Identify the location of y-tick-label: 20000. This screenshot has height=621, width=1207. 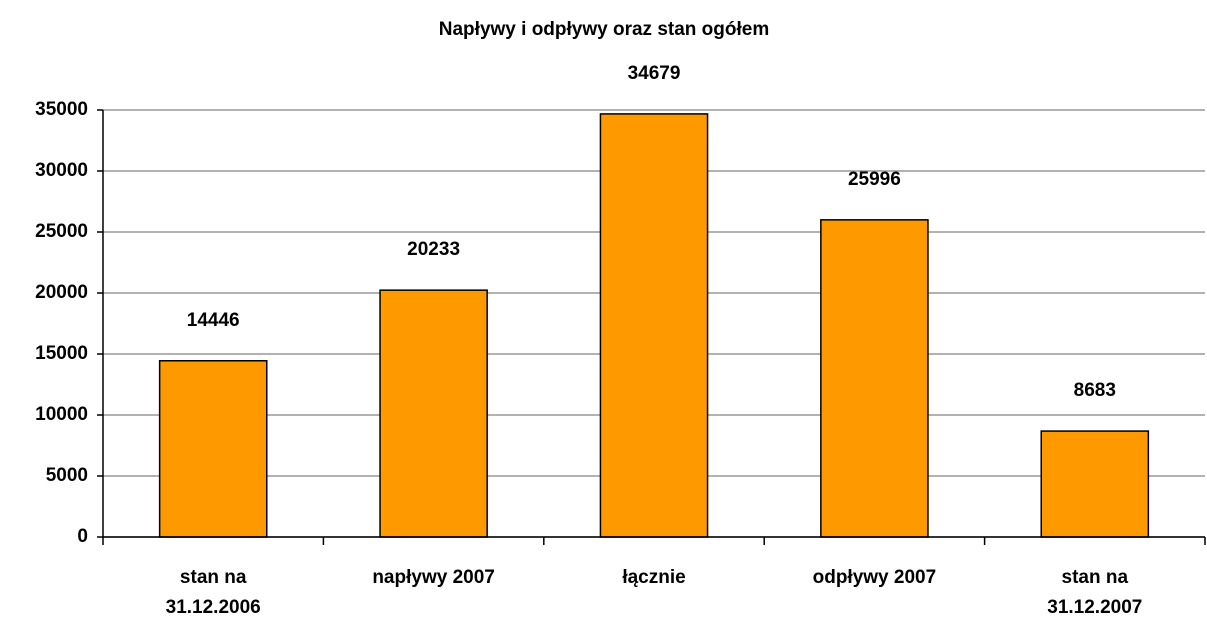
(61, 292).